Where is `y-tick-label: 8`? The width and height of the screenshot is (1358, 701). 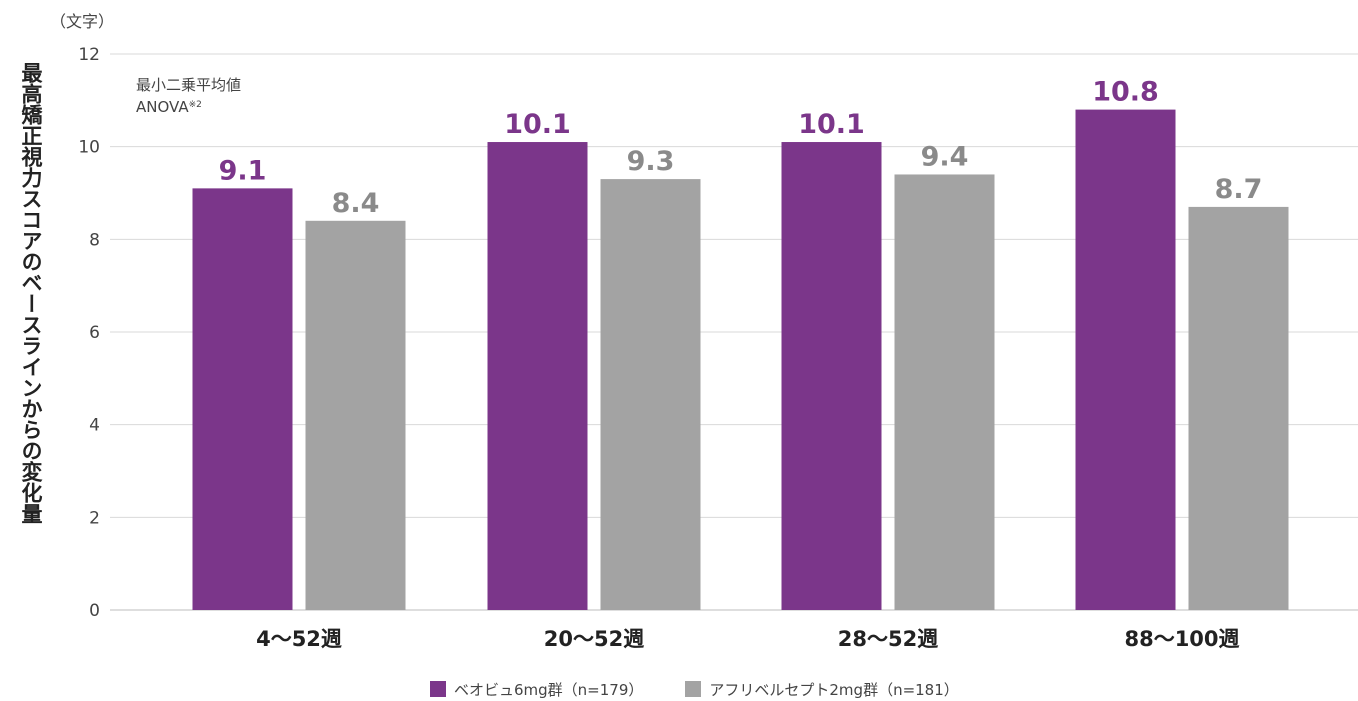 y-tick-label: 8 is located at coordinates (94, 240).